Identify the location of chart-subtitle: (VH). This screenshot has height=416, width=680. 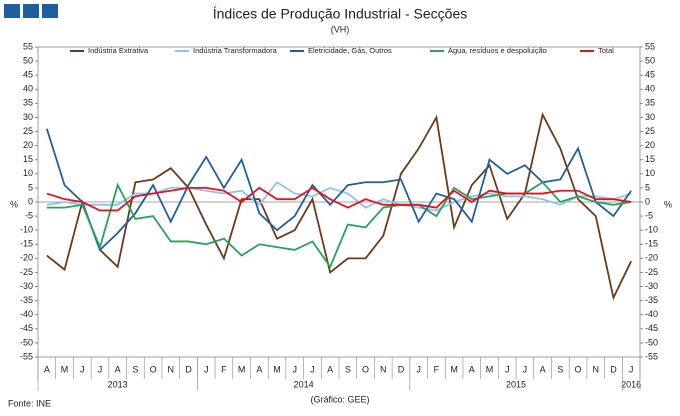
(340, 29).